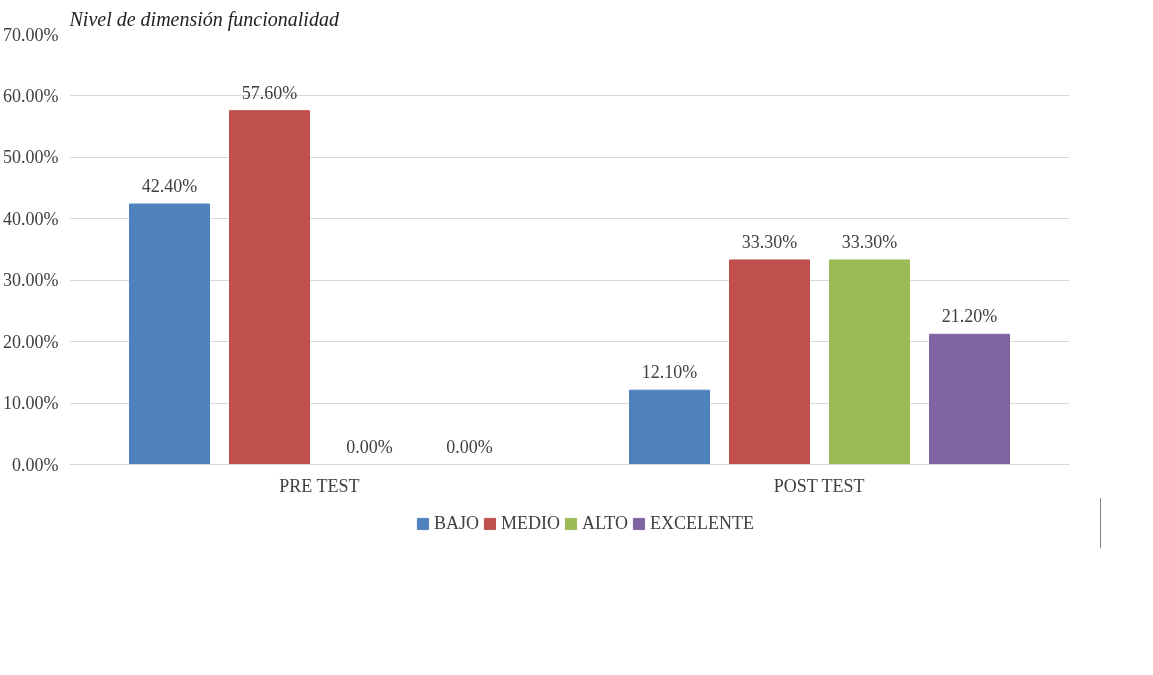 The height and width of the screenshot is (675, 1153). Describe the element at coordinates (31, 403) in the screenshot. I see `y-tick-label: 10.00%` at that location.